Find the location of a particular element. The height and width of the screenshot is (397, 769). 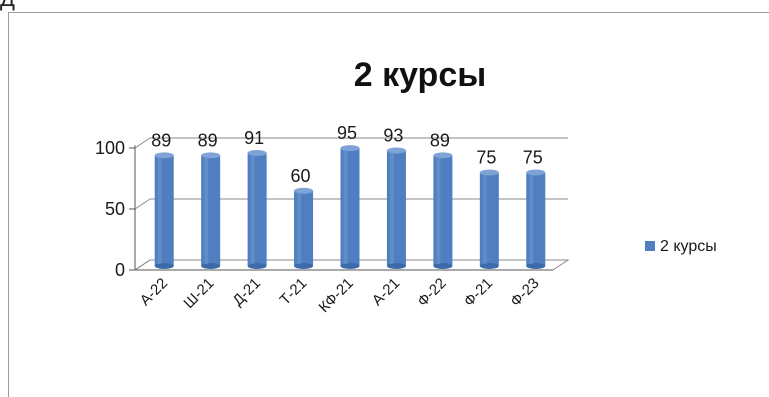

y-tick-label: 50 is located at coordinates (115, 209).